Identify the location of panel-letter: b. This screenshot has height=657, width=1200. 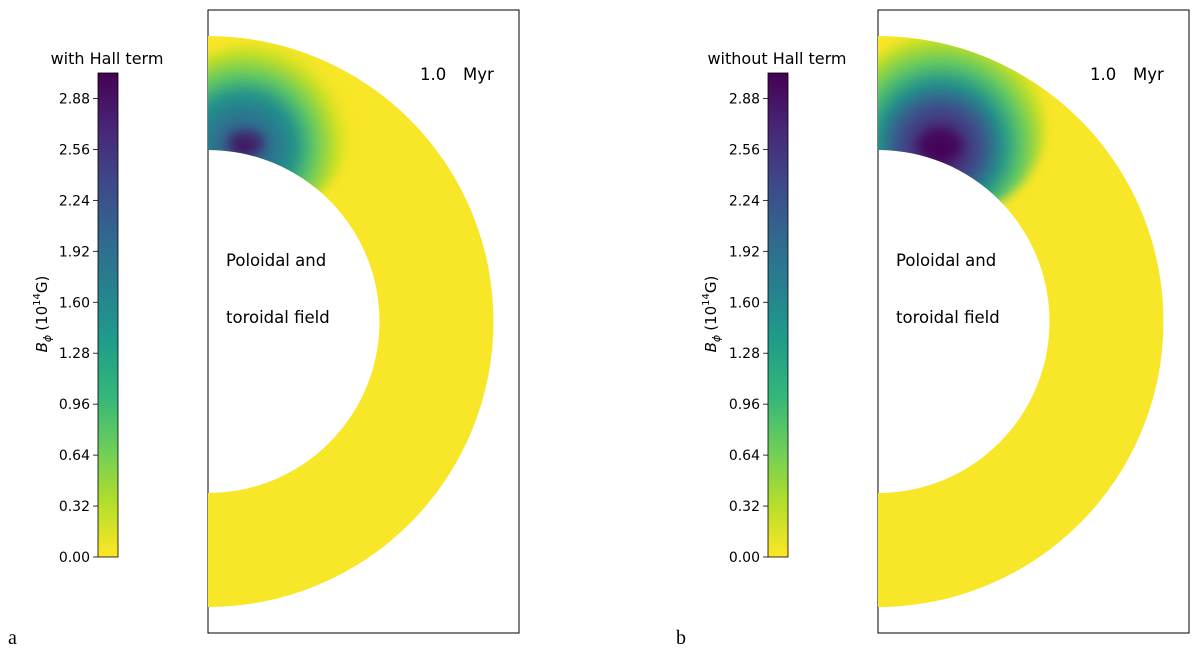
(681, 638).